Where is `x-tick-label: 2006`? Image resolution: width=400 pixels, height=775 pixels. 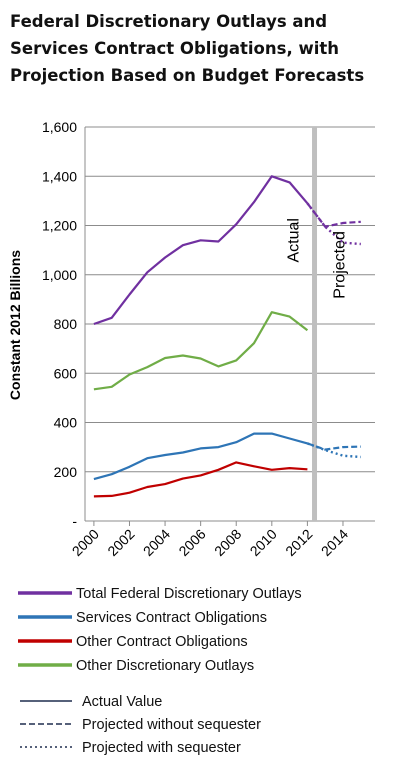
x-tick-label: 2006 is located at coordinates (191, 542).